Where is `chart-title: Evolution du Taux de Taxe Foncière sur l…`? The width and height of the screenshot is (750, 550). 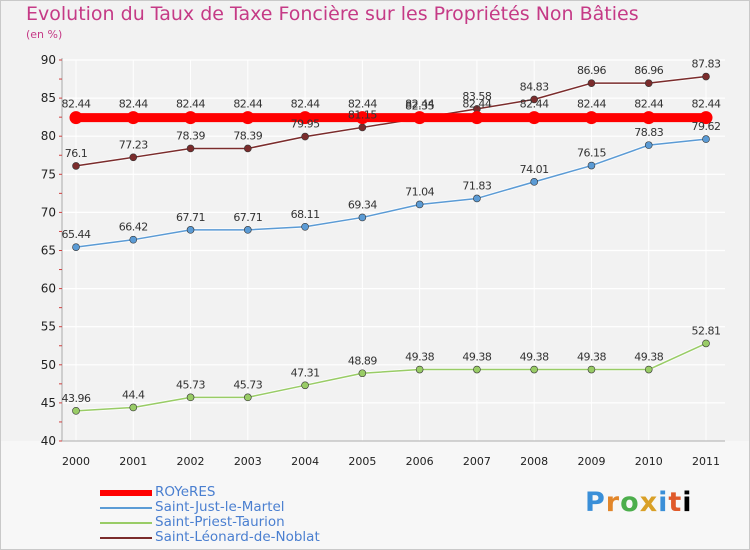 chart-title: Evolution du Taux de Taxe Foncière sur l… is located at coordinates (332, 14).